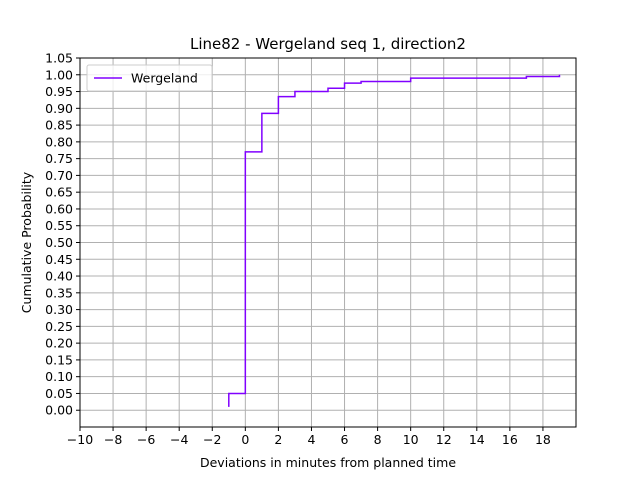 Image resolution: width=640 pixels, height=480 pixels. Describe the element at coordinates (543, 439) in the screenshot. I see `x-tick-label: 18` at that location.